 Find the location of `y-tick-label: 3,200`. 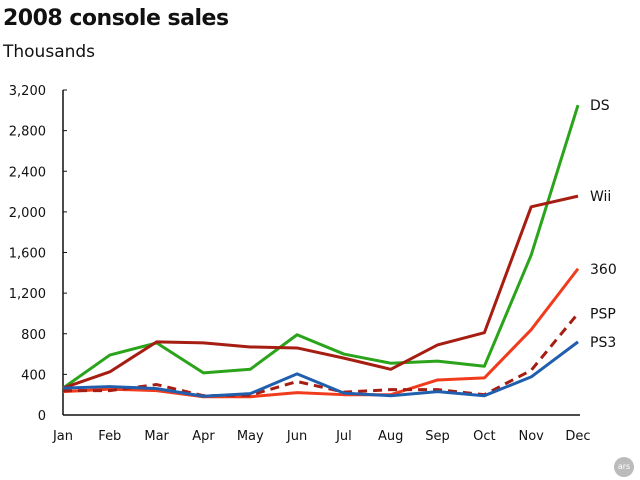

y-tick-label: 3,200 is located at coordinates (27, 91).